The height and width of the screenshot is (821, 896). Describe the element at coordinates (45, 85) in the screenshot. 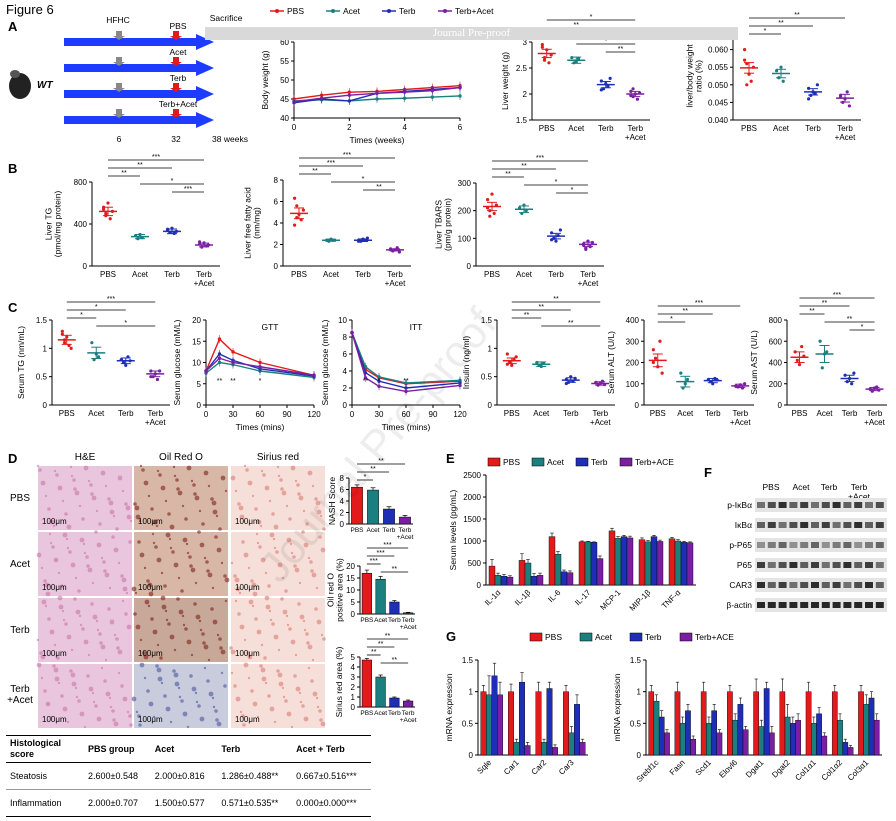

I see `mouse-strain-label: WT` at that location.